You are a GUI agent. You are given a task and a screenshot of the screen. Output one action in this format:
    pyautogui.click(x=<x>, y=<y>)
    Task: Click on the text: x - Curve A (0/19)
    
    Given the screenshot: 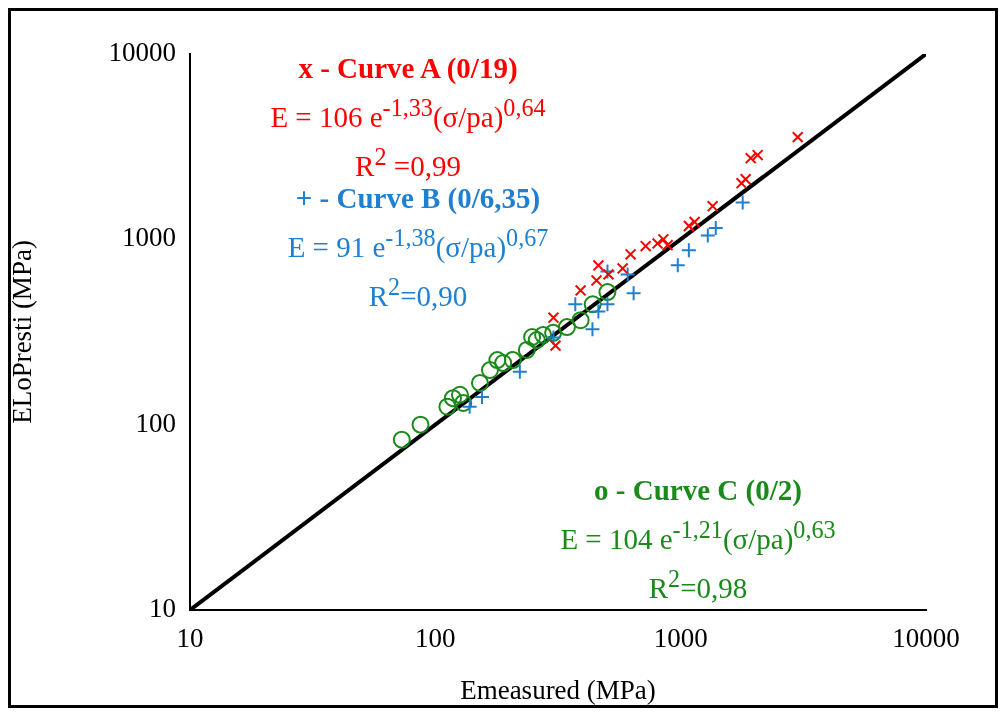 What is the action you would take?
    pyautogui.click(x=408, y=68)
    